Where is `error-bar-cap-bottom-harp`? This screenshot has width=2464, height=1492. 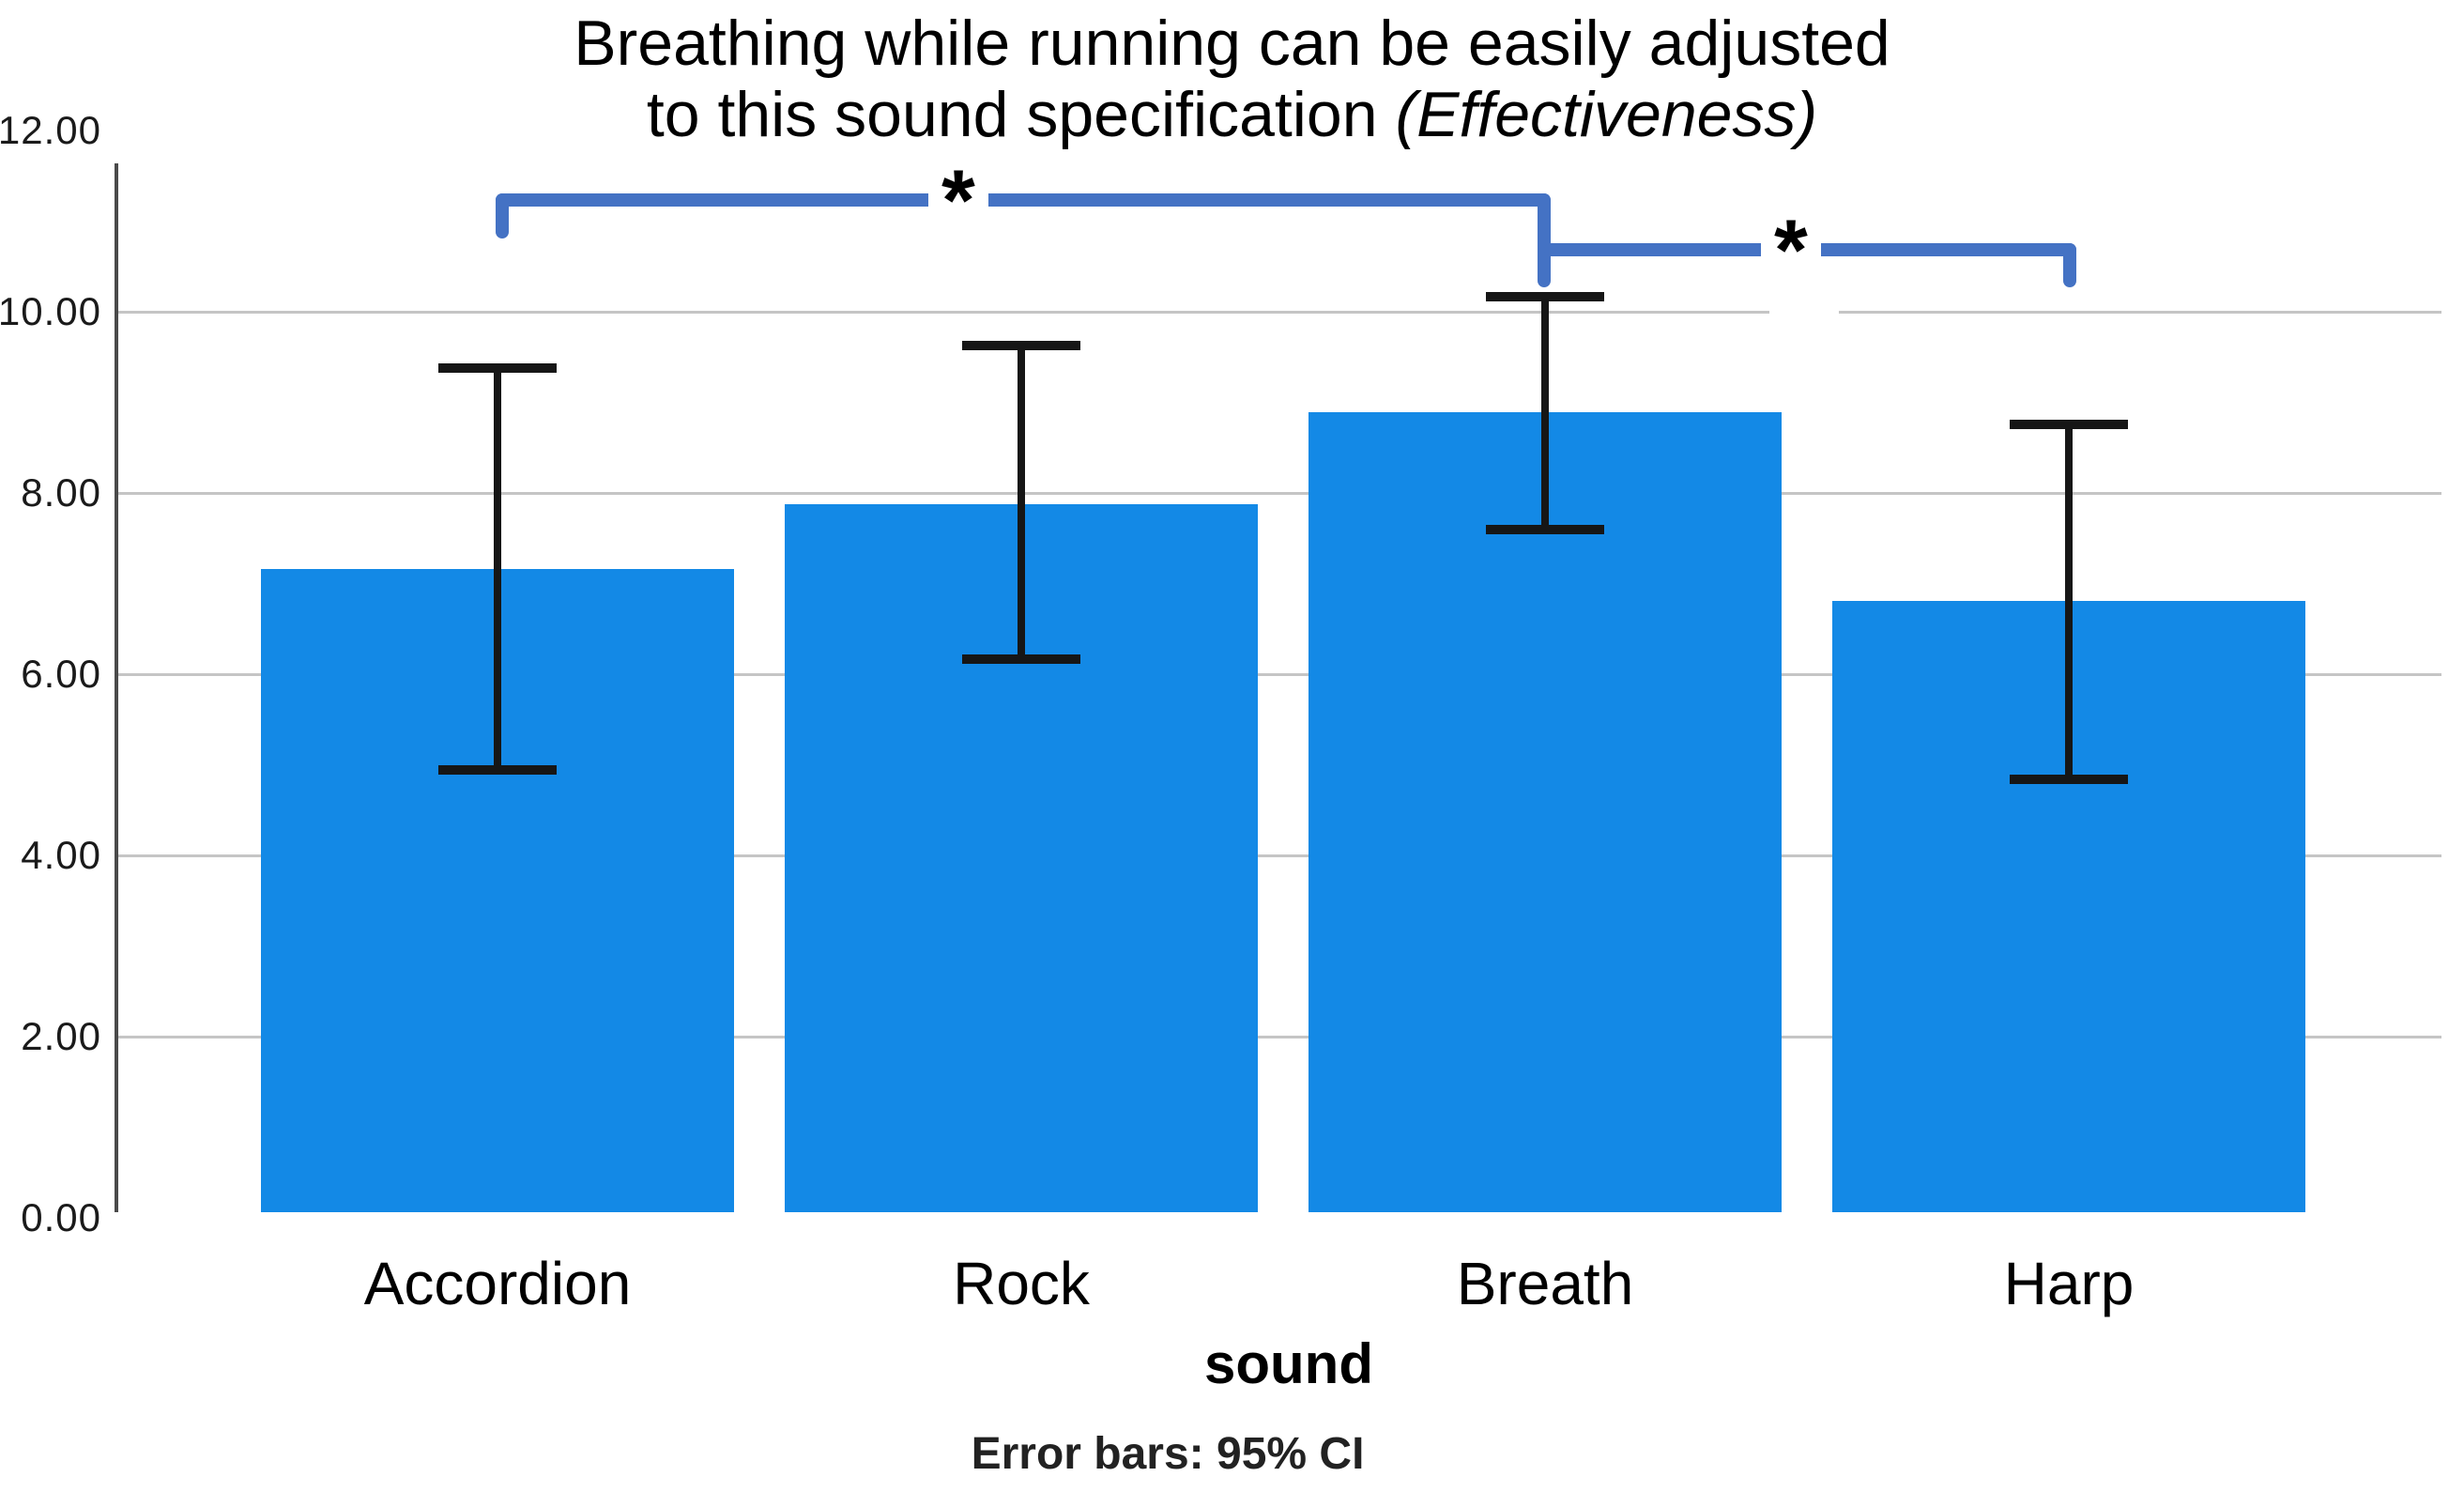 error-bar-cap-bottom-harp is located at coordinates (2069, 779).